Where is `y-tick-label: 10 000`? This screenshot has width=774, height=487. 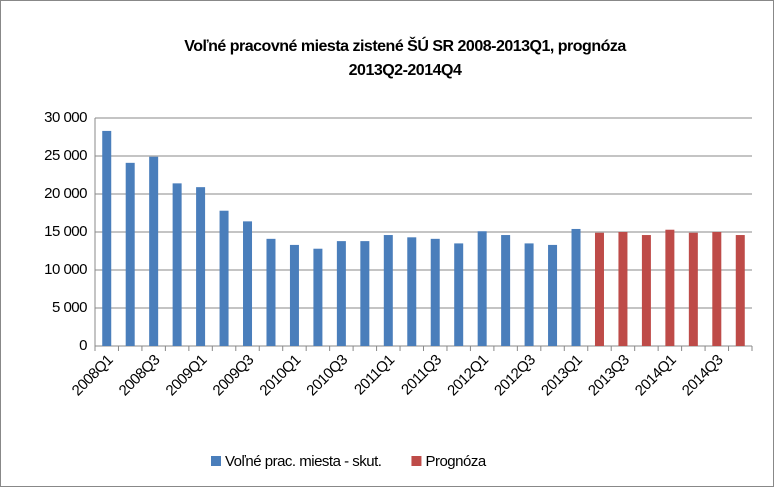 y-tick-label: 10 000 is located at coordinates (65, 269).